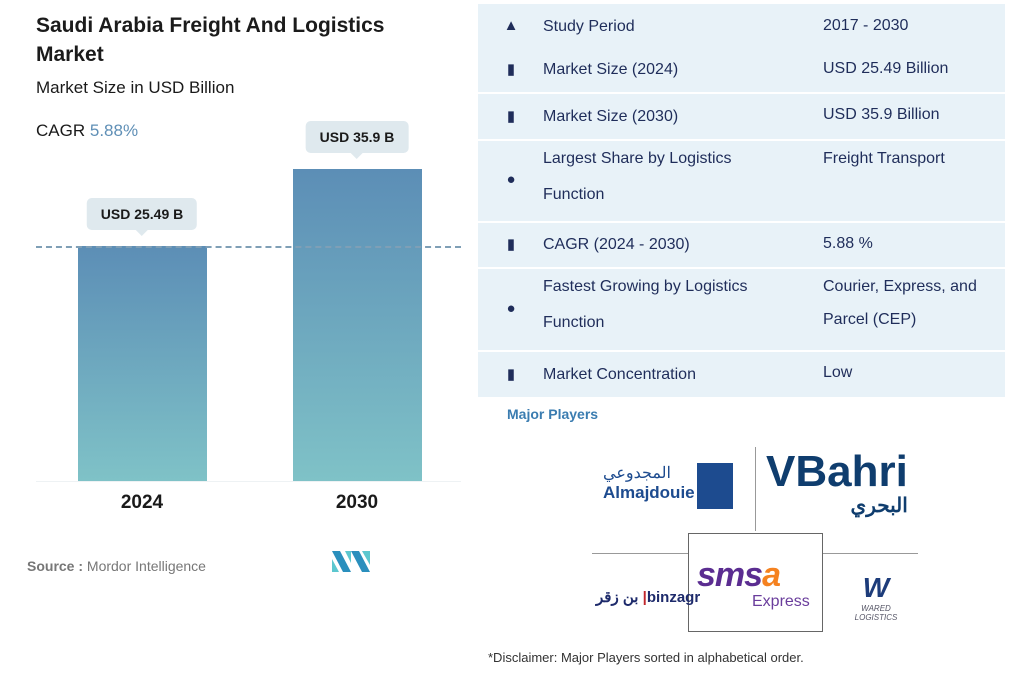  I want to click on row-label: Study Period, so click(589, 26).